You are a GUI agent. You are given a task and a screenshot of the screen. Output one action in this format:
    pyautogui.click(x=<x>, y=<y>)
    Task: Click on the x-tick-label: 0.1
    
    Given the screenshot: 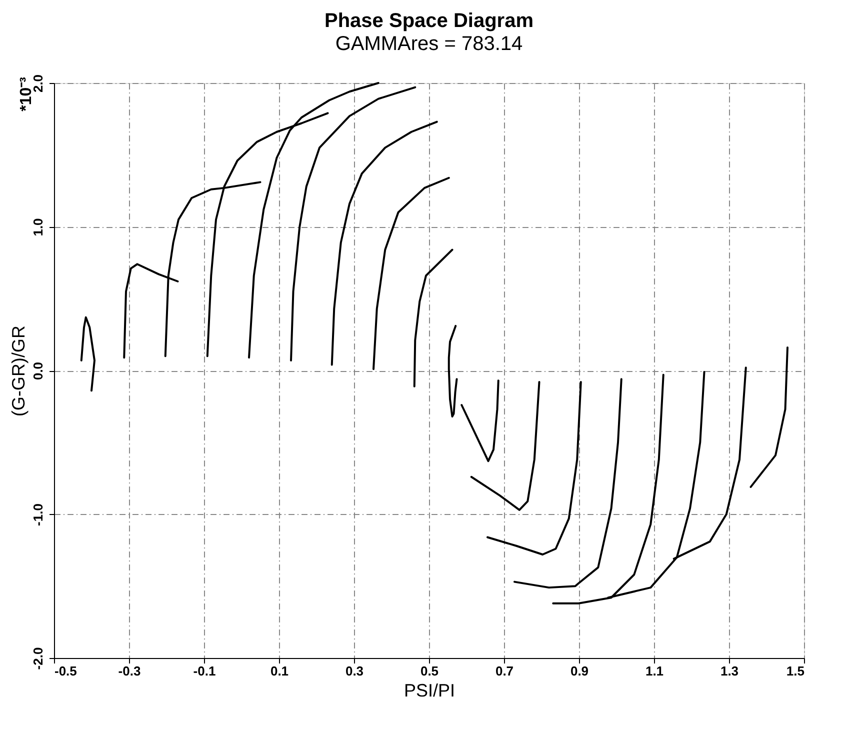 What is the action you would take?
    pyautogui.click(x=279, y=671)
    